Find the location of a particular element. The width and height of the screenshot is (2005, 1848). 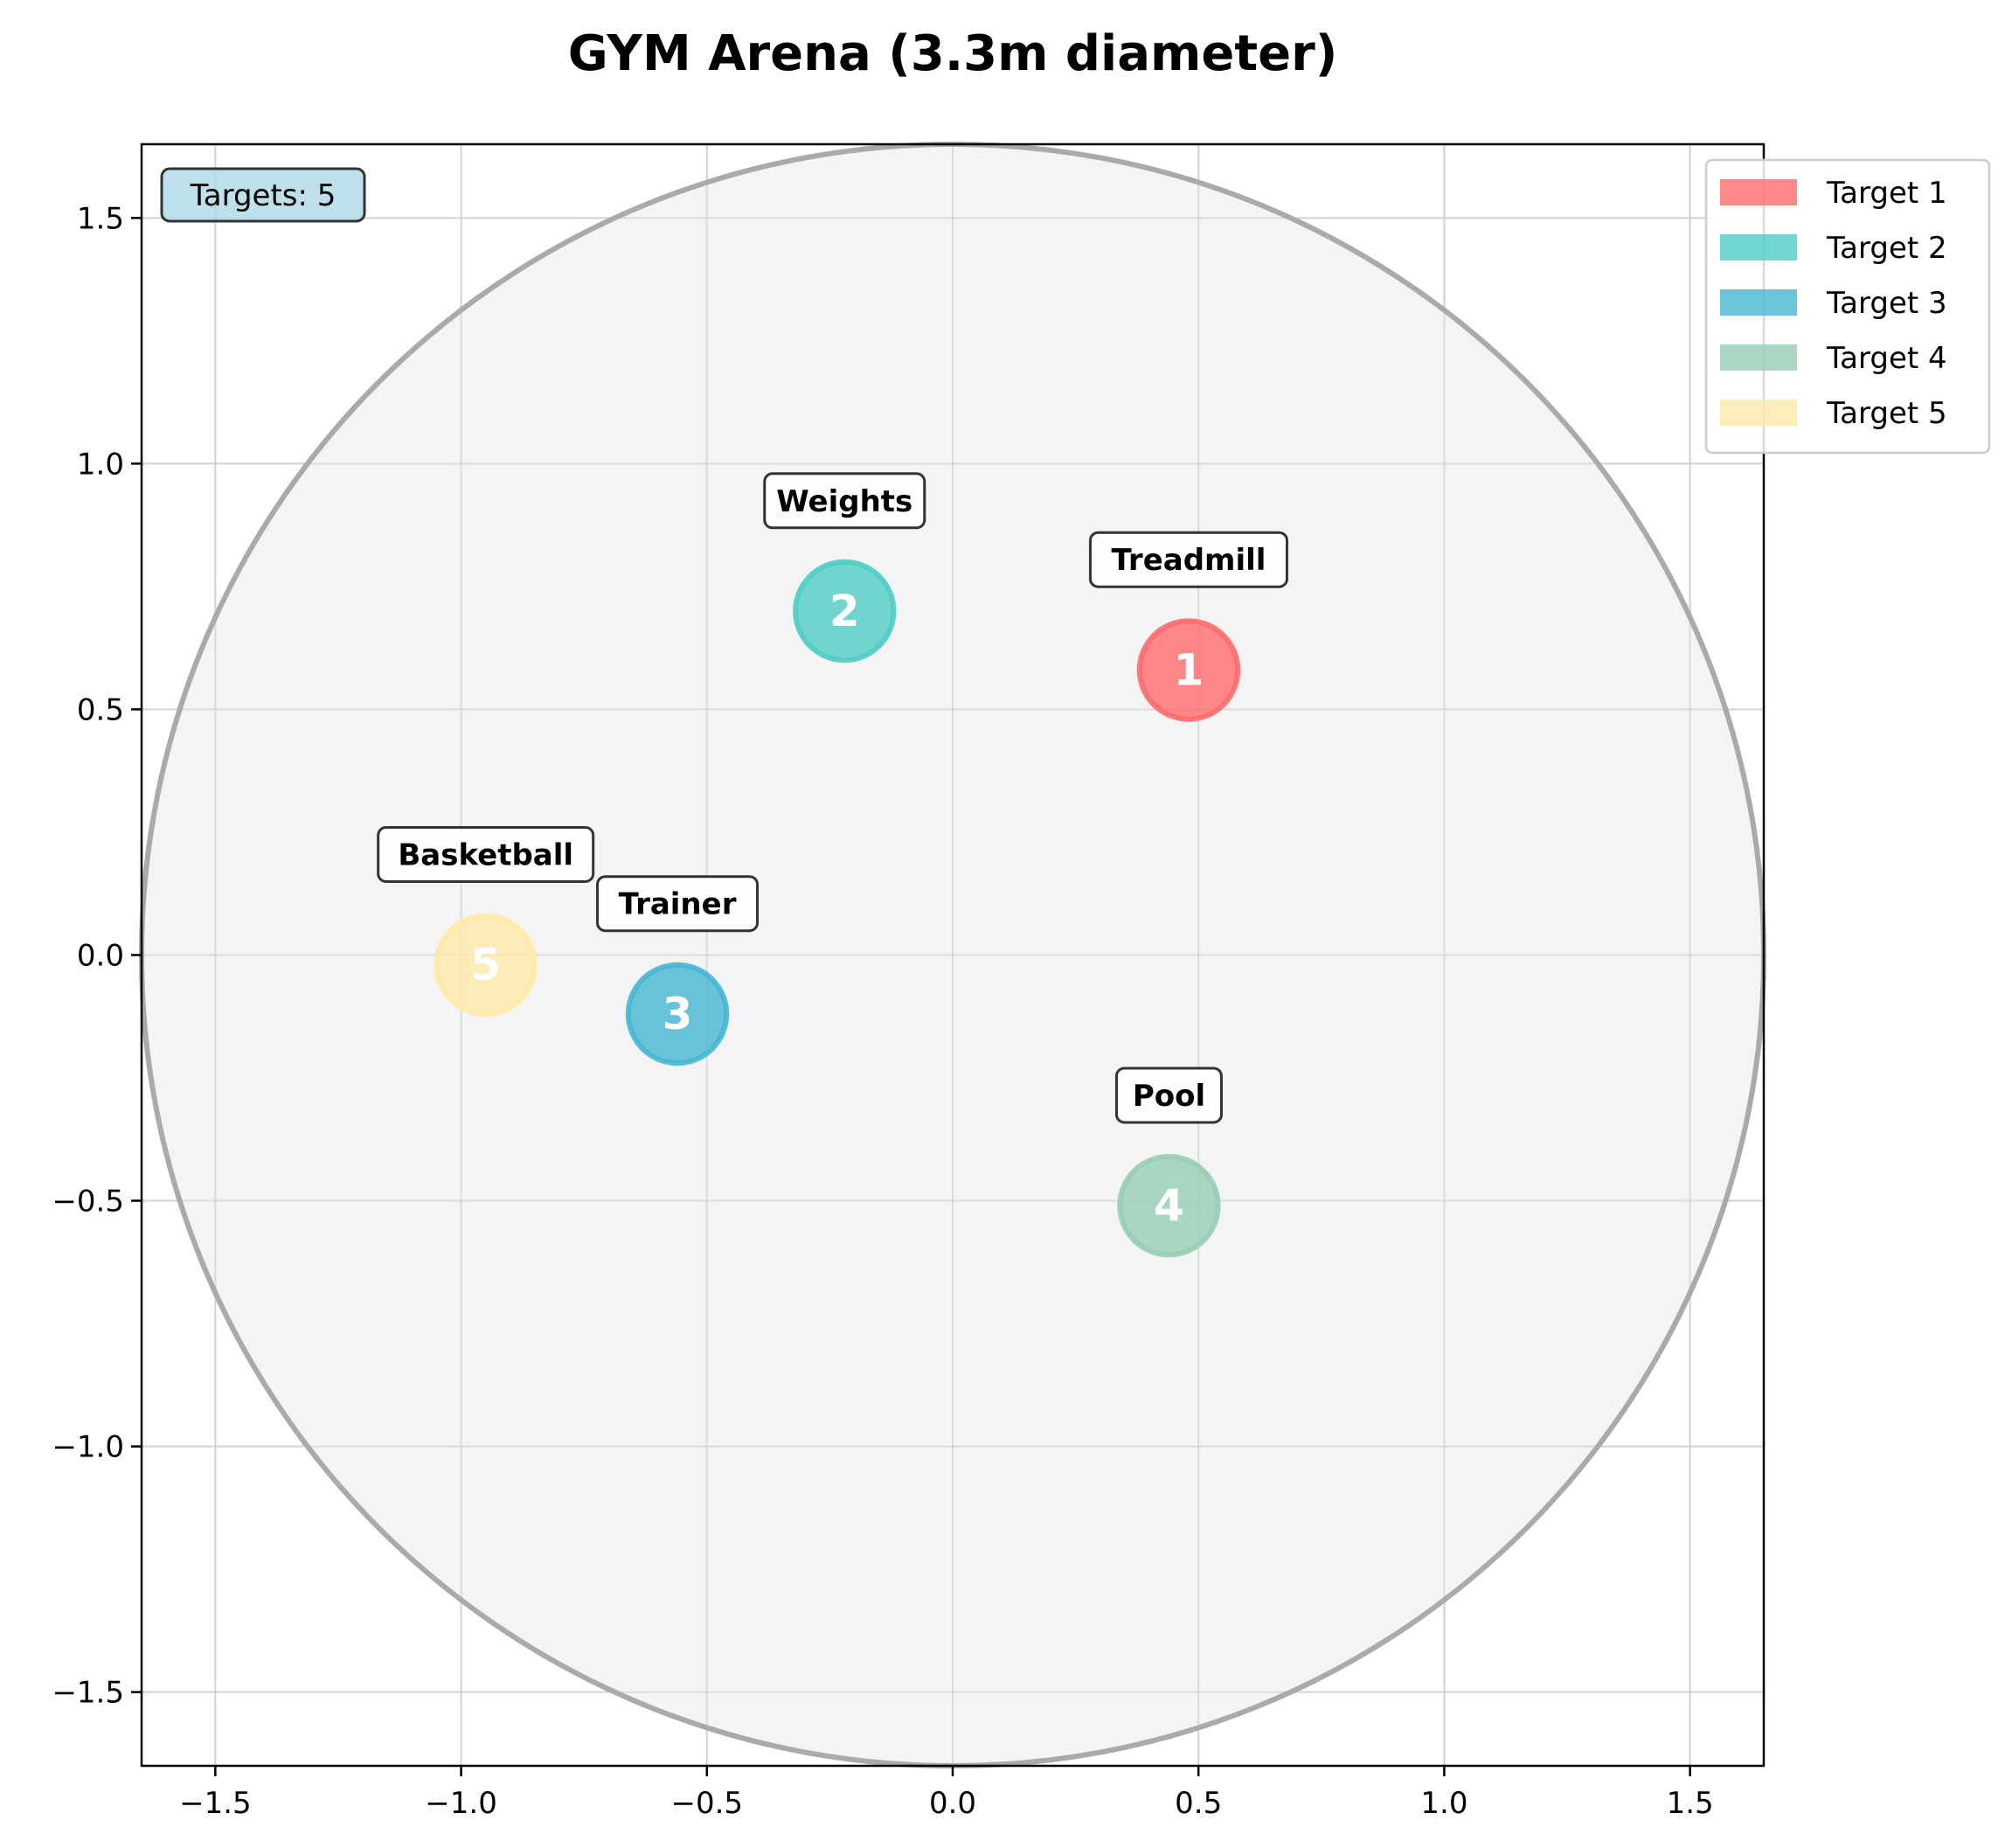

target-number: 3 is located at coordinates (678, 1014).